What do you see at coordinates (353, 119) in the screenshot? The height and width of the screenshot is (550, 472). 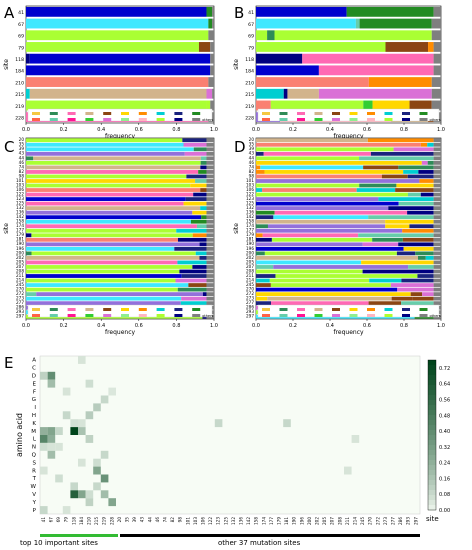 I see `legend-swatch-S` at bounding box center [353, 119].